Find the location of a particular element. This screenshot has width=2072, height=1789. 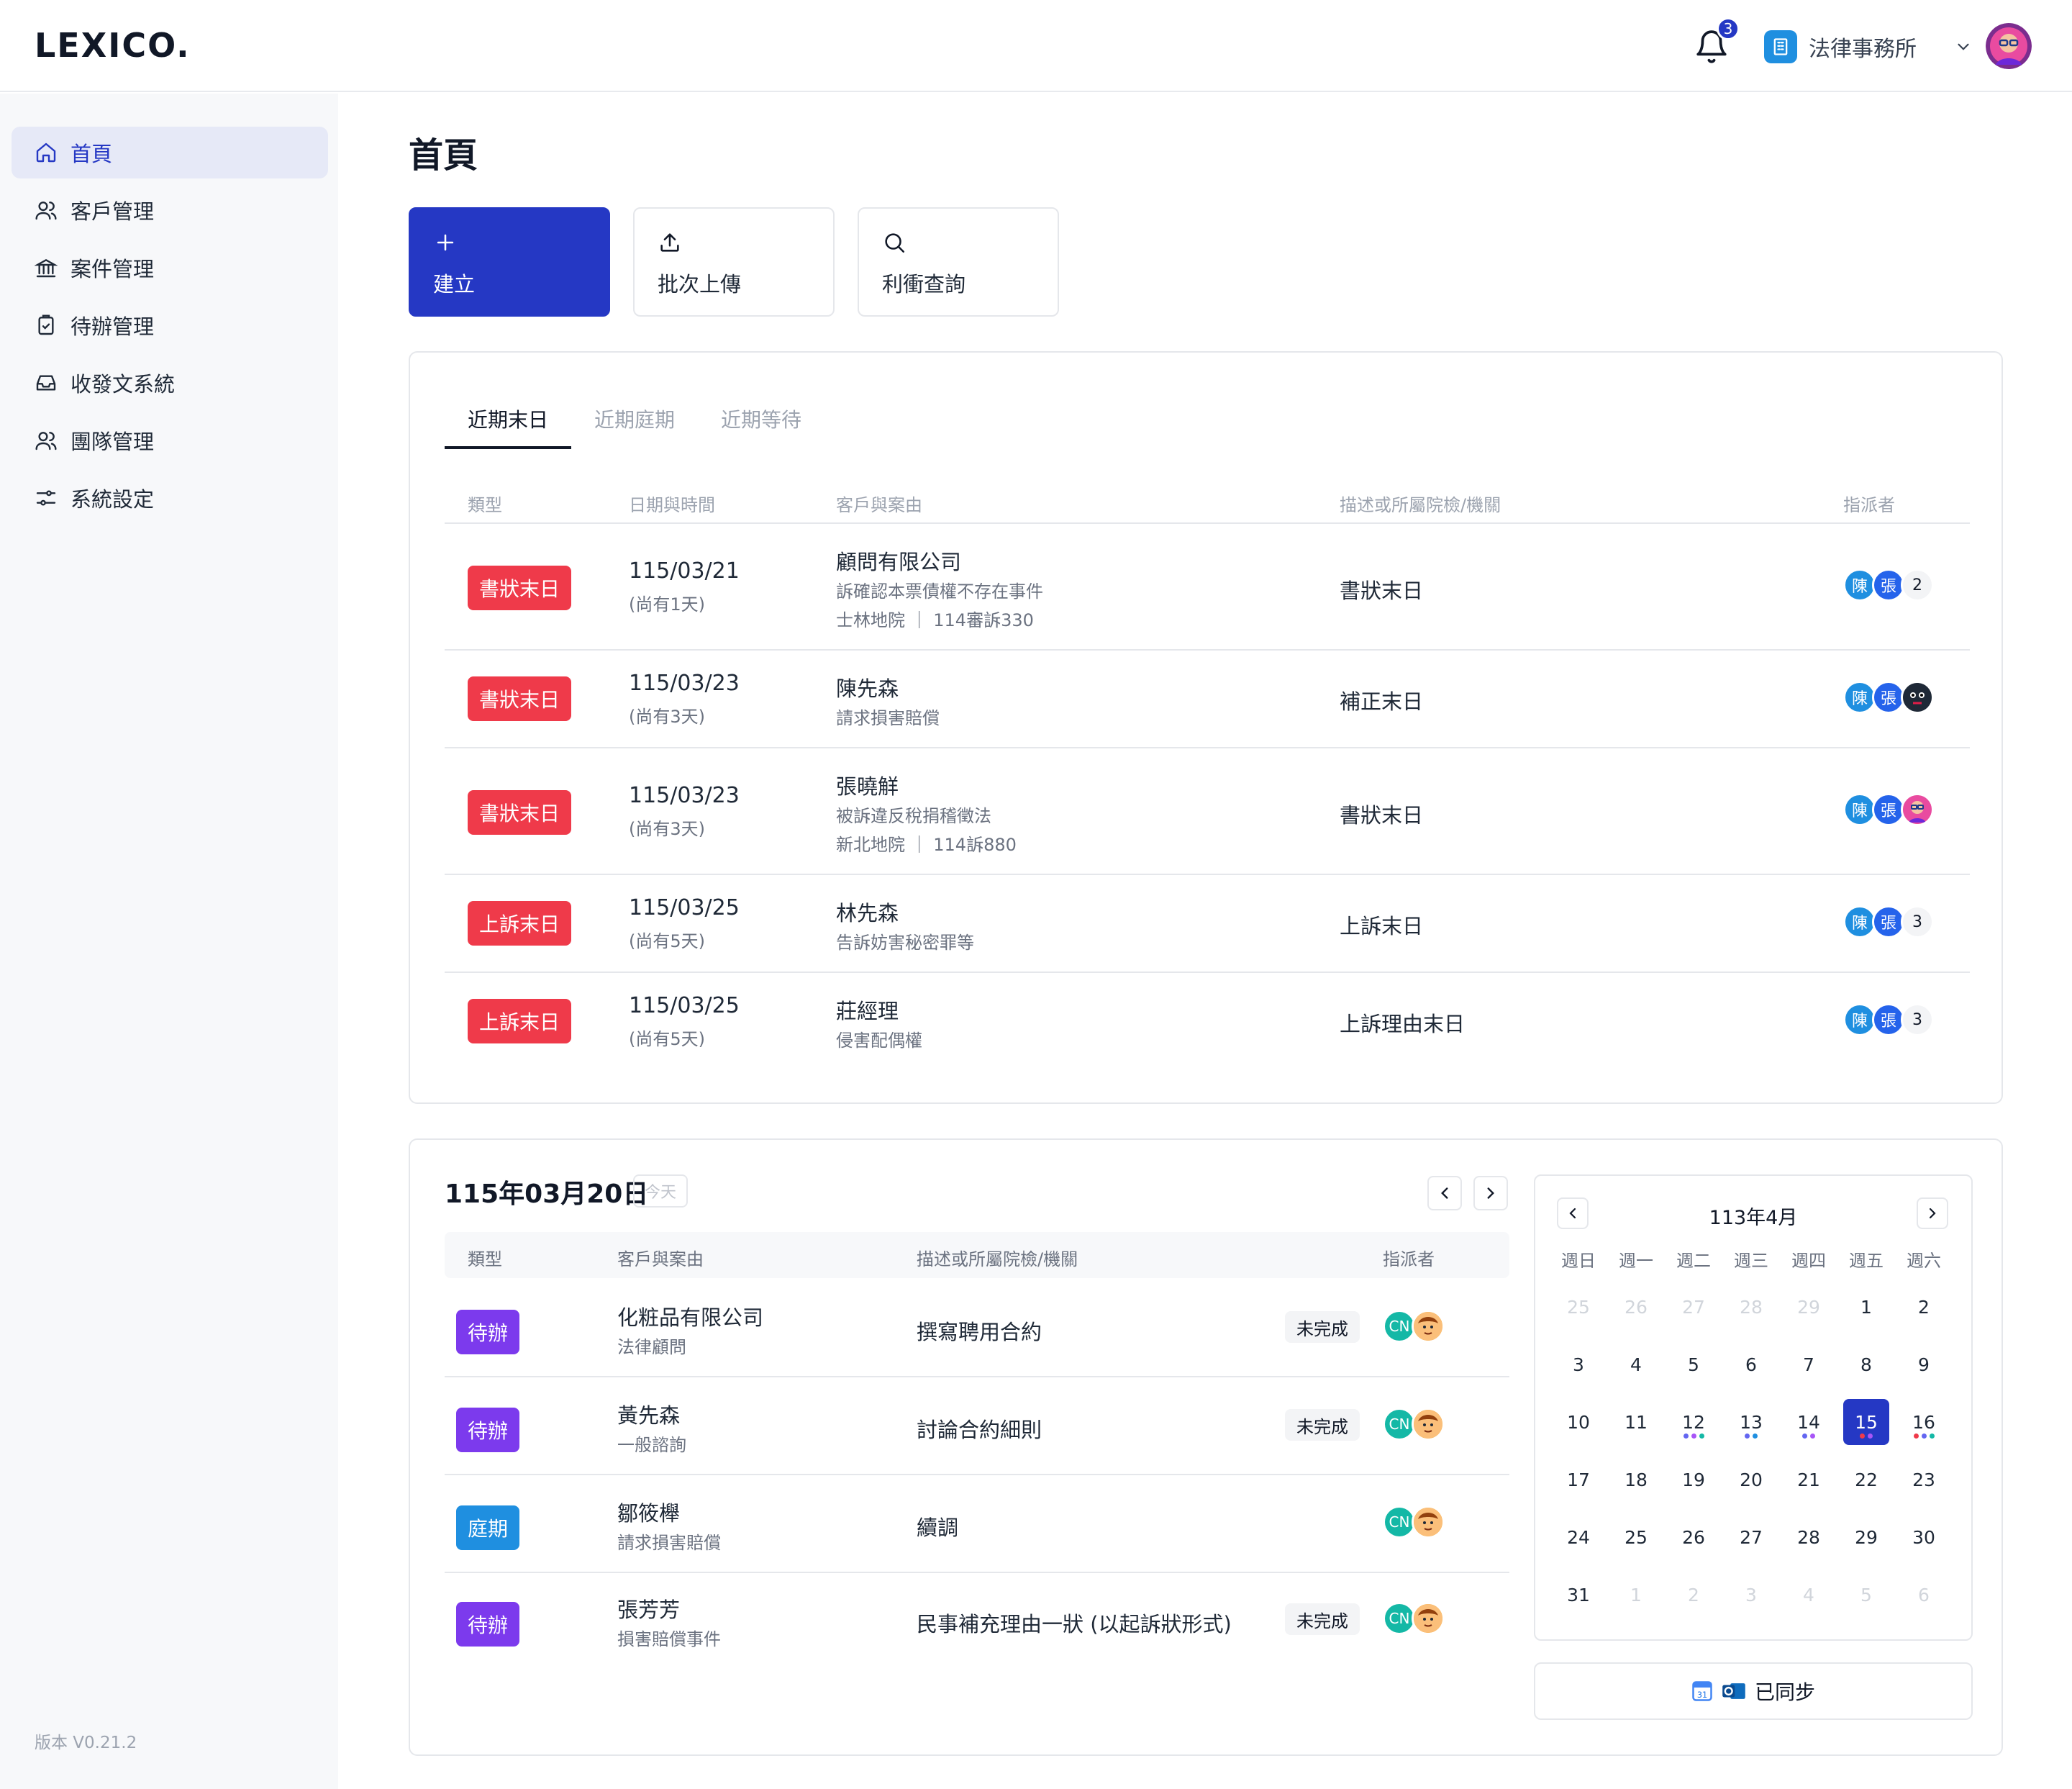

sidebar-item-clients: 客戶管理 is located at coordinates (170, 210).